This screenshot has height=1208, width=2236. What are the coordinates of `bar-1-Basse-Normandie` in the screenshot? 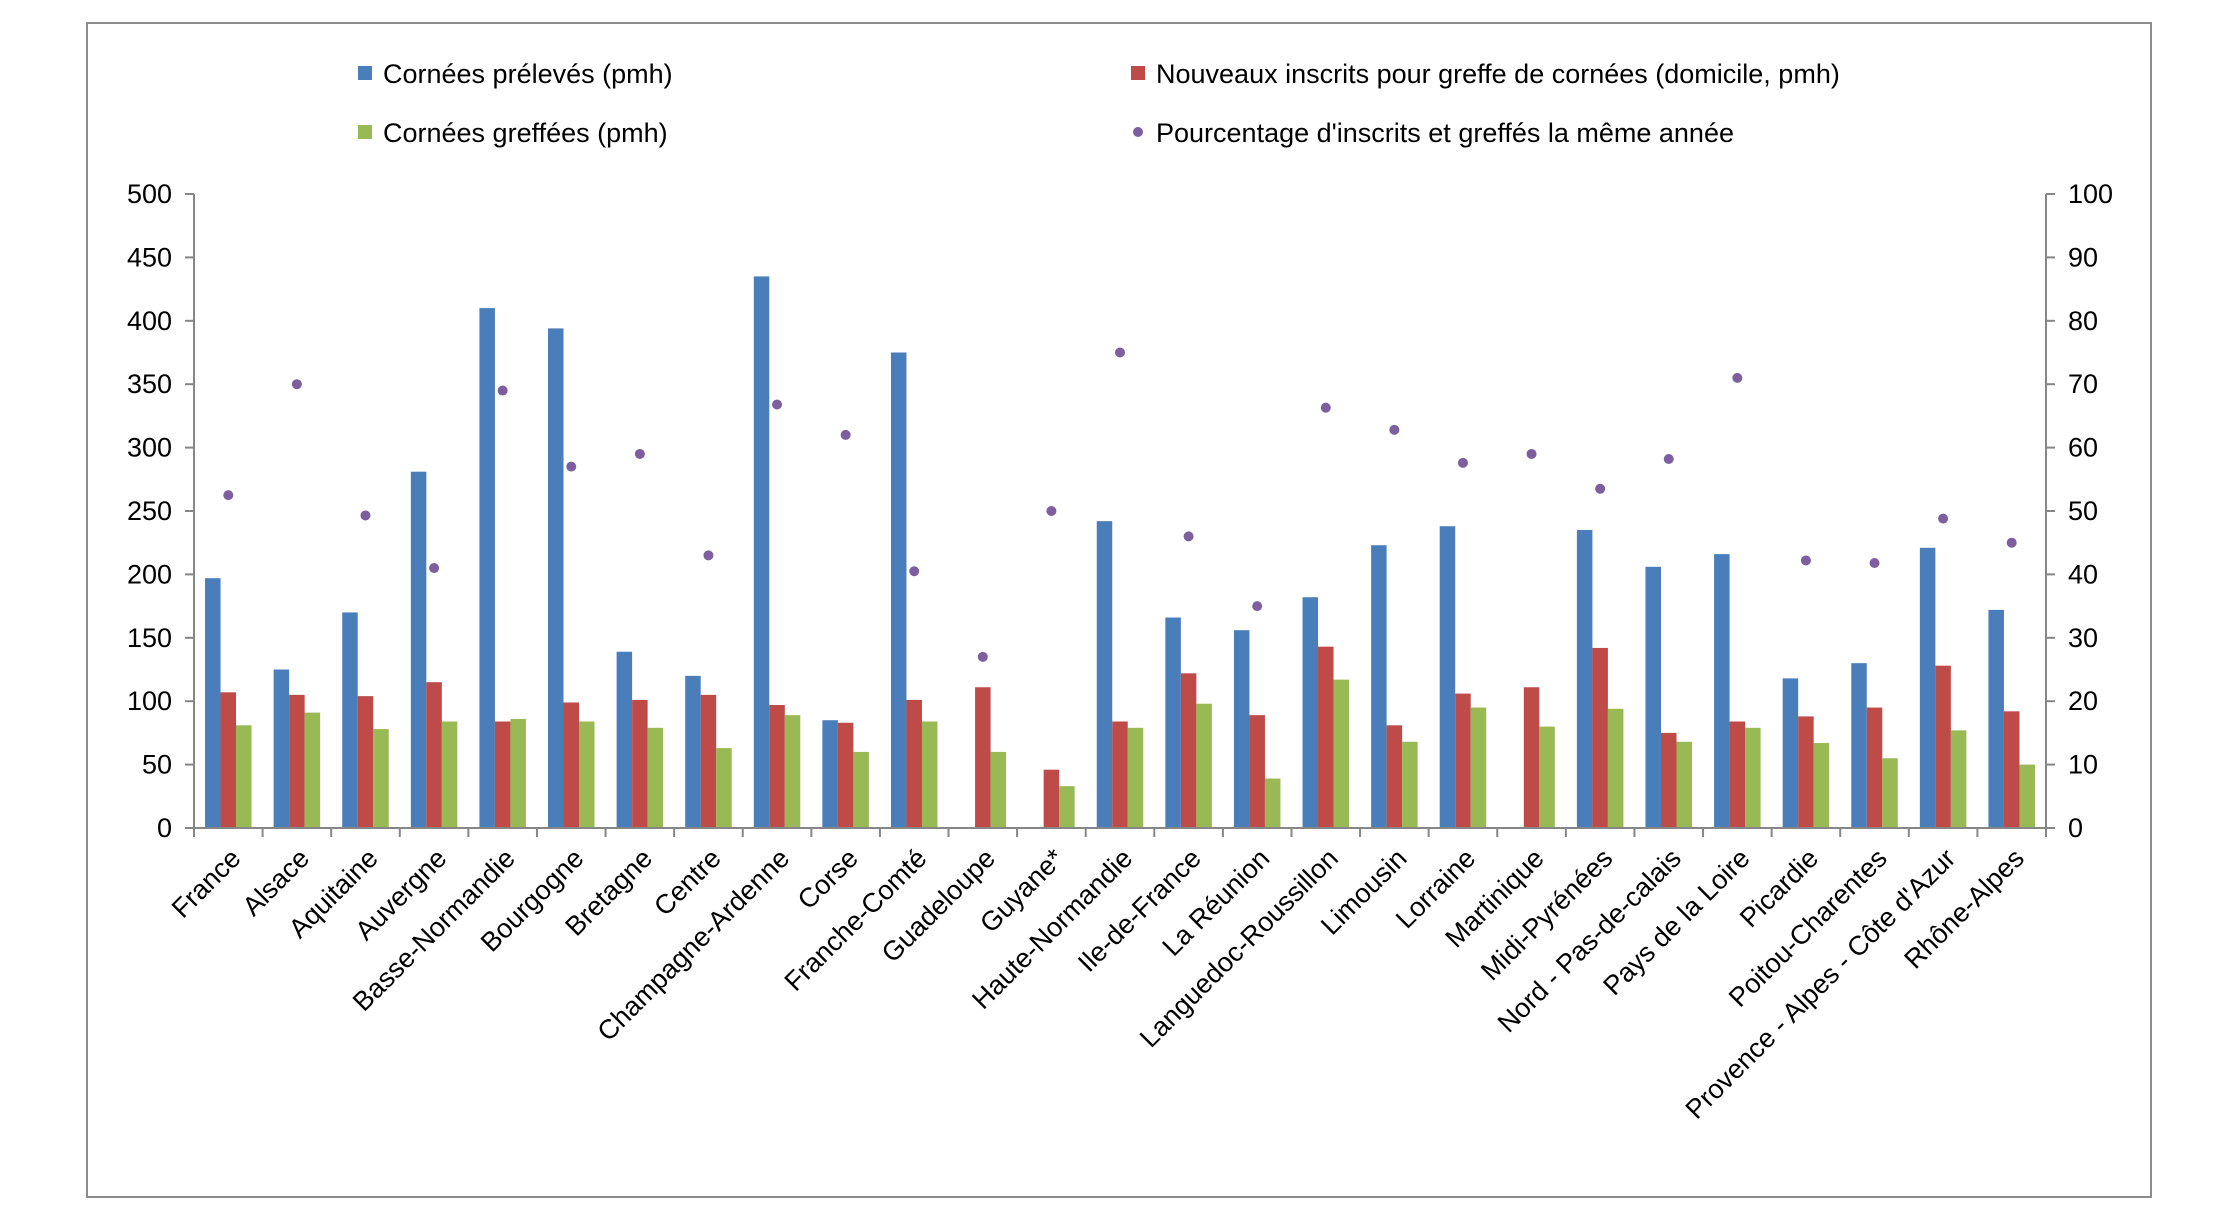 It's located at (487, 568).